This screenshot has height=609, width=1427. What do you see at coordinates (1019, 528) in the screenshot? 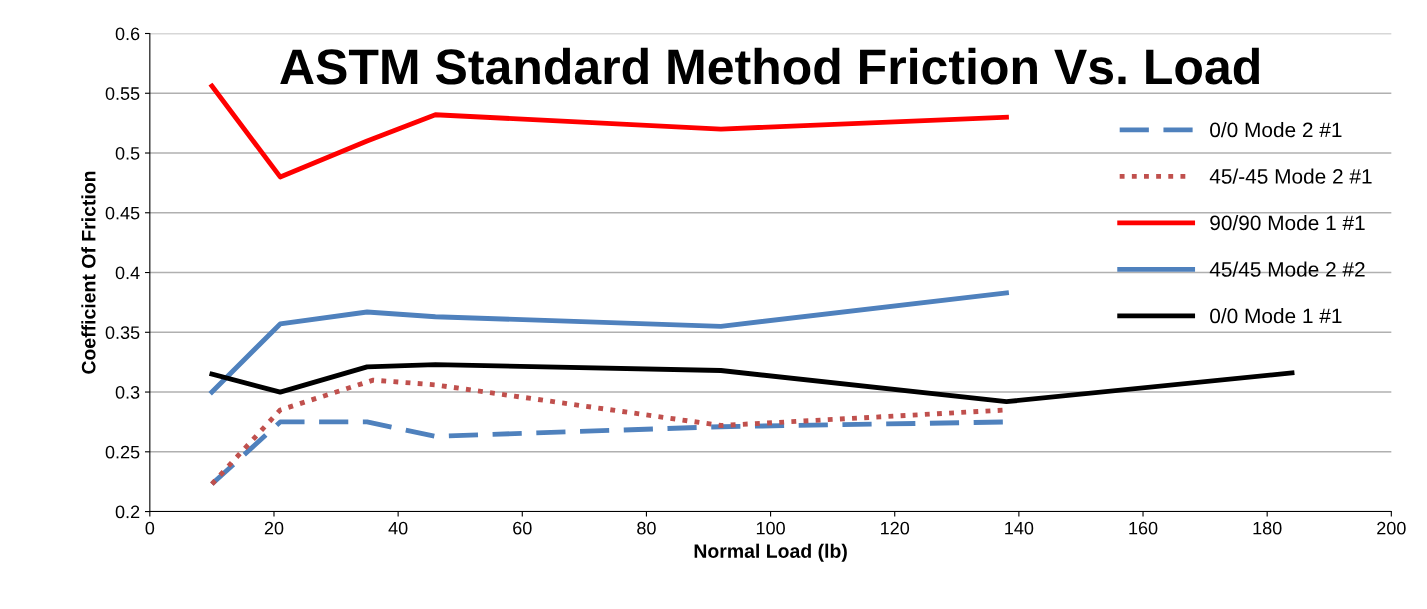
I see `x-tick-label: 140` at bounding box center [1019, 528].